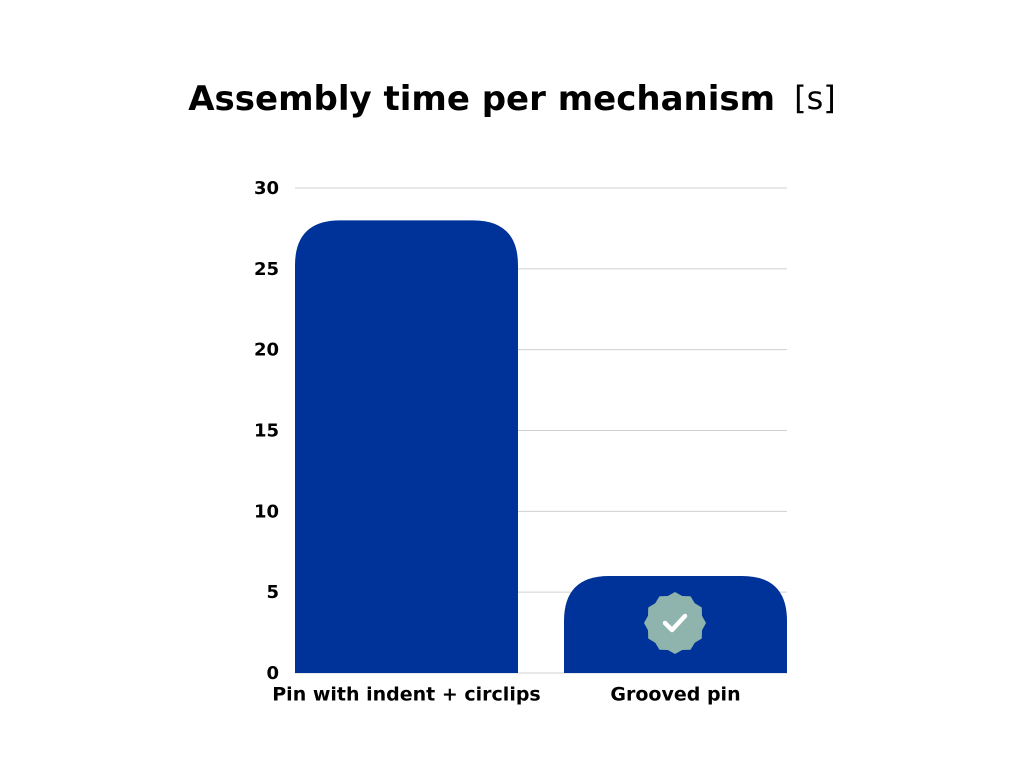 This screenshot has width=1024, height=772. What do you see at coordinates (266, 431) in the screenshot?
I see `y-tick-label: 15` at bounding box center [266, 431].